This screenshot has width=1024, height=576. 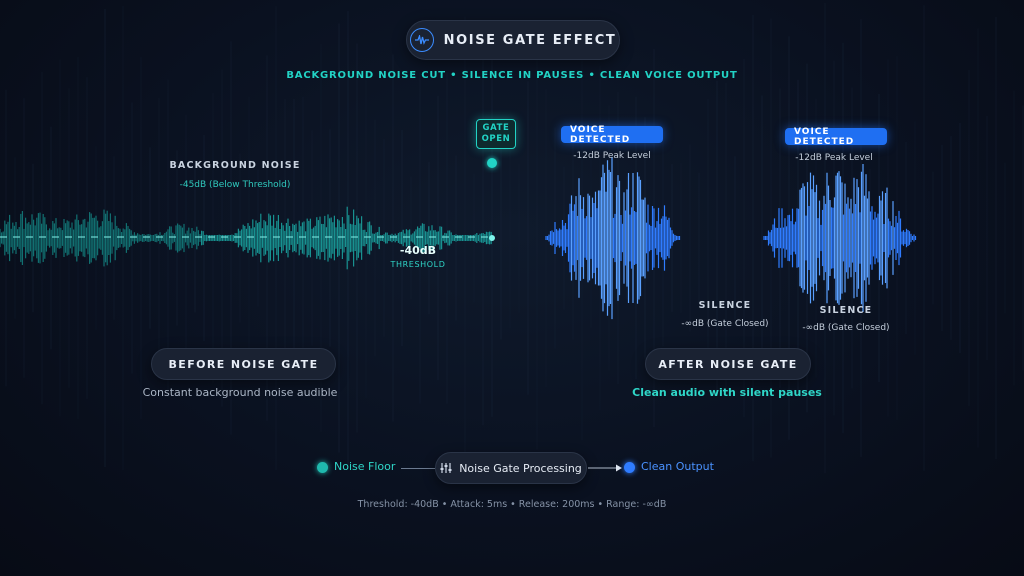 I want to click on gate-label-line1: GATE, so click(x=496, y=128).